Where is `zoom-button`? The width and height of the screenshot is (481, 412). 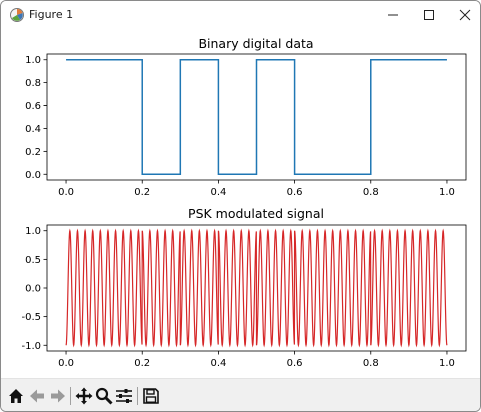
zoom-button is located at coordinates (104, 396).